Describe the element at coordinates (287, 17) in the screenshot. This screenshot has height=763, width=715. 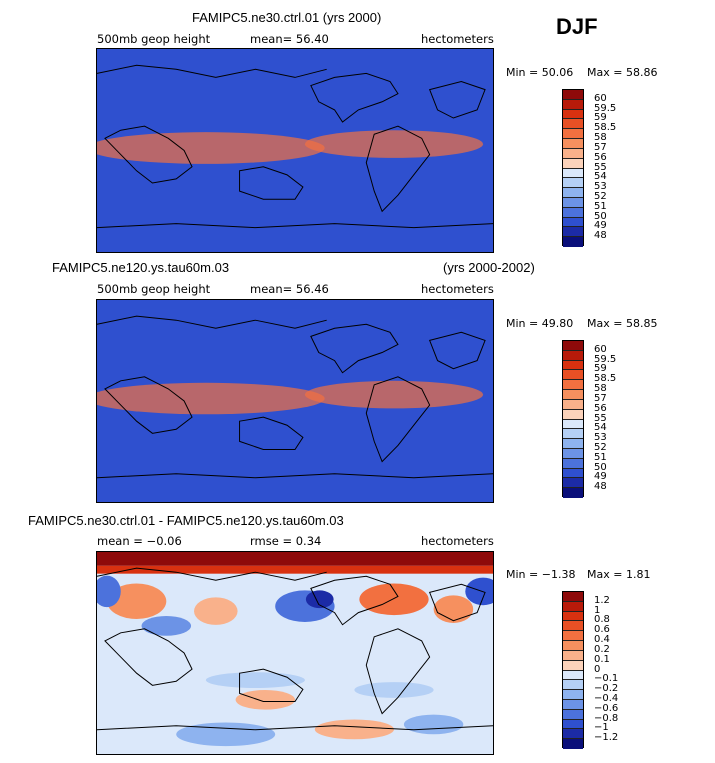
I see `panel1-title: FAMIPC5.ne30.ctrl.01 (yrs 2000)` at that location.